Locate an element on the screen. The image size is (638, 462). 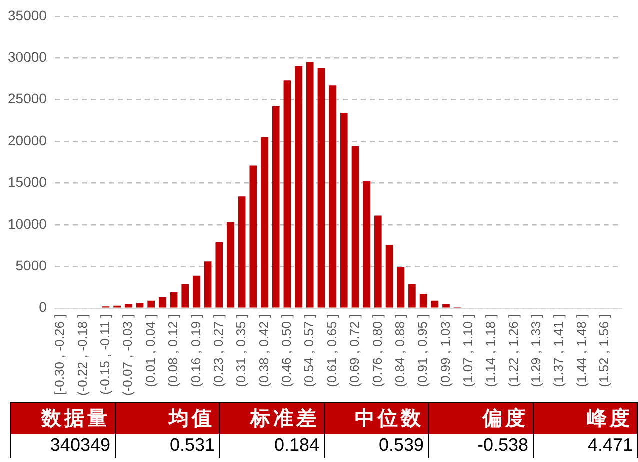
y-tick-label: 25000 is located at coordinates (28, 98).